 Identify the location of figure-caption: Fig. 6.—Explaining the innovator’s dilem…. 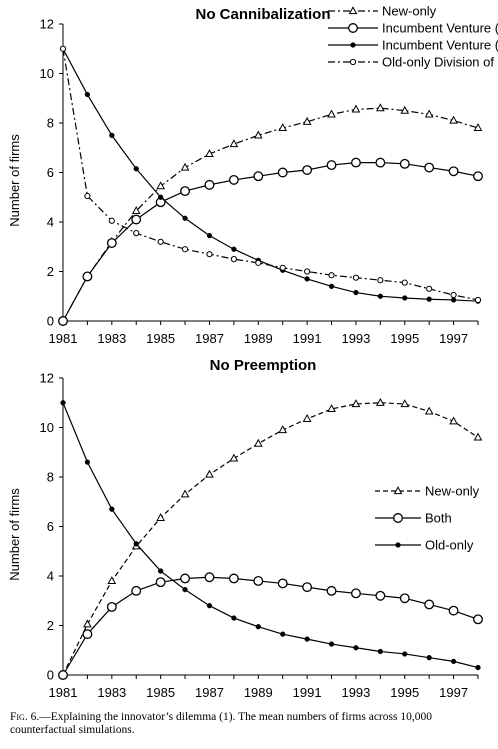
(250, 724).